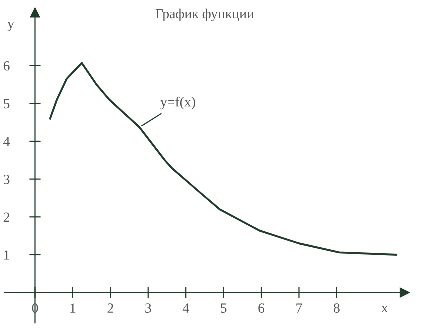 Image resolution: width=423 pixels, height=330 pixels. I want to click on y-tick-label: 3, so click(7, 179).